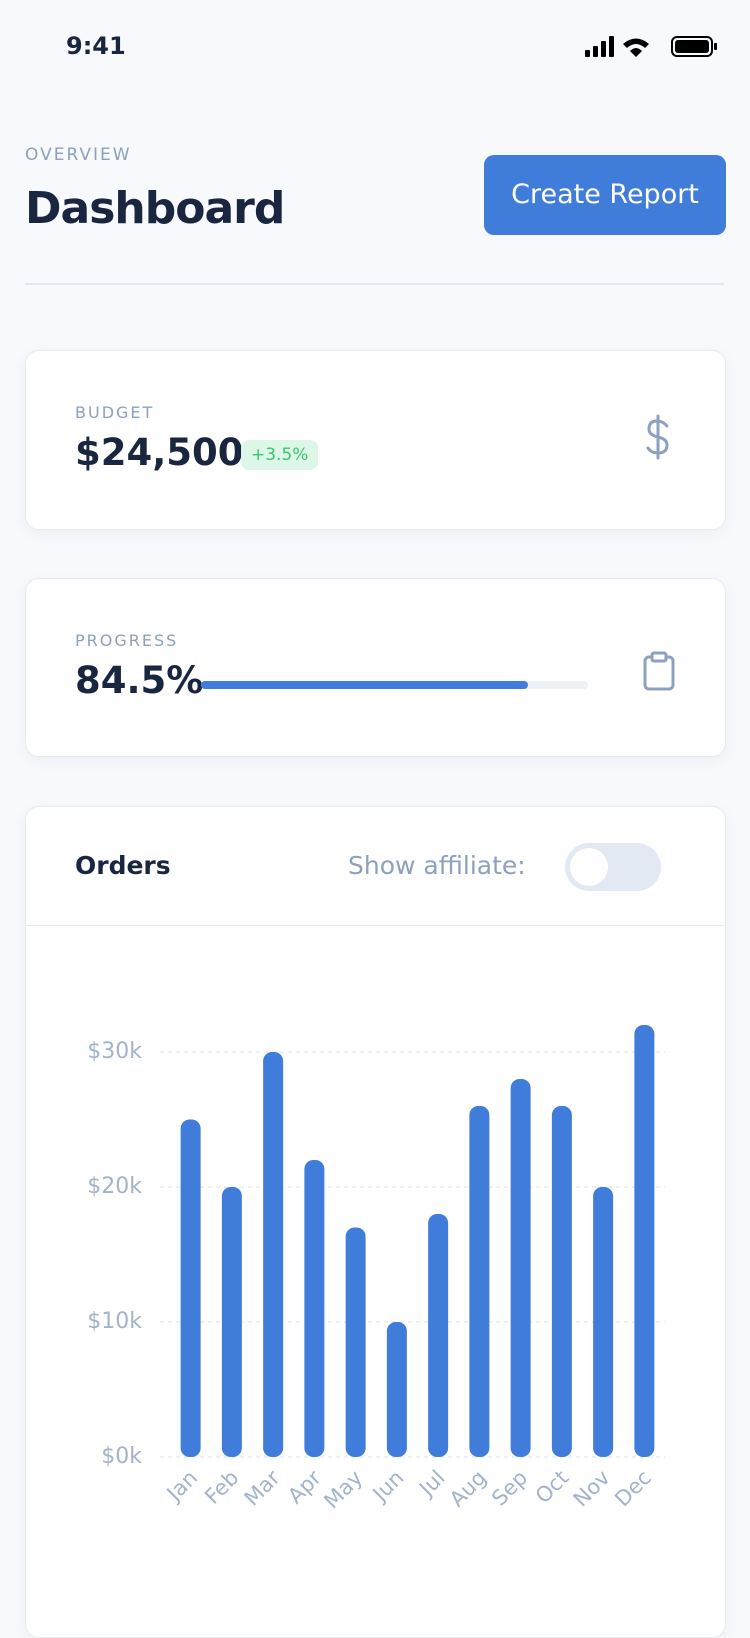 The image size is (750, 1638). What do you see at coordinates (139, 680) in the screenshot?
I see `progress-value: 84.5%` at bounding box center [139, 680].